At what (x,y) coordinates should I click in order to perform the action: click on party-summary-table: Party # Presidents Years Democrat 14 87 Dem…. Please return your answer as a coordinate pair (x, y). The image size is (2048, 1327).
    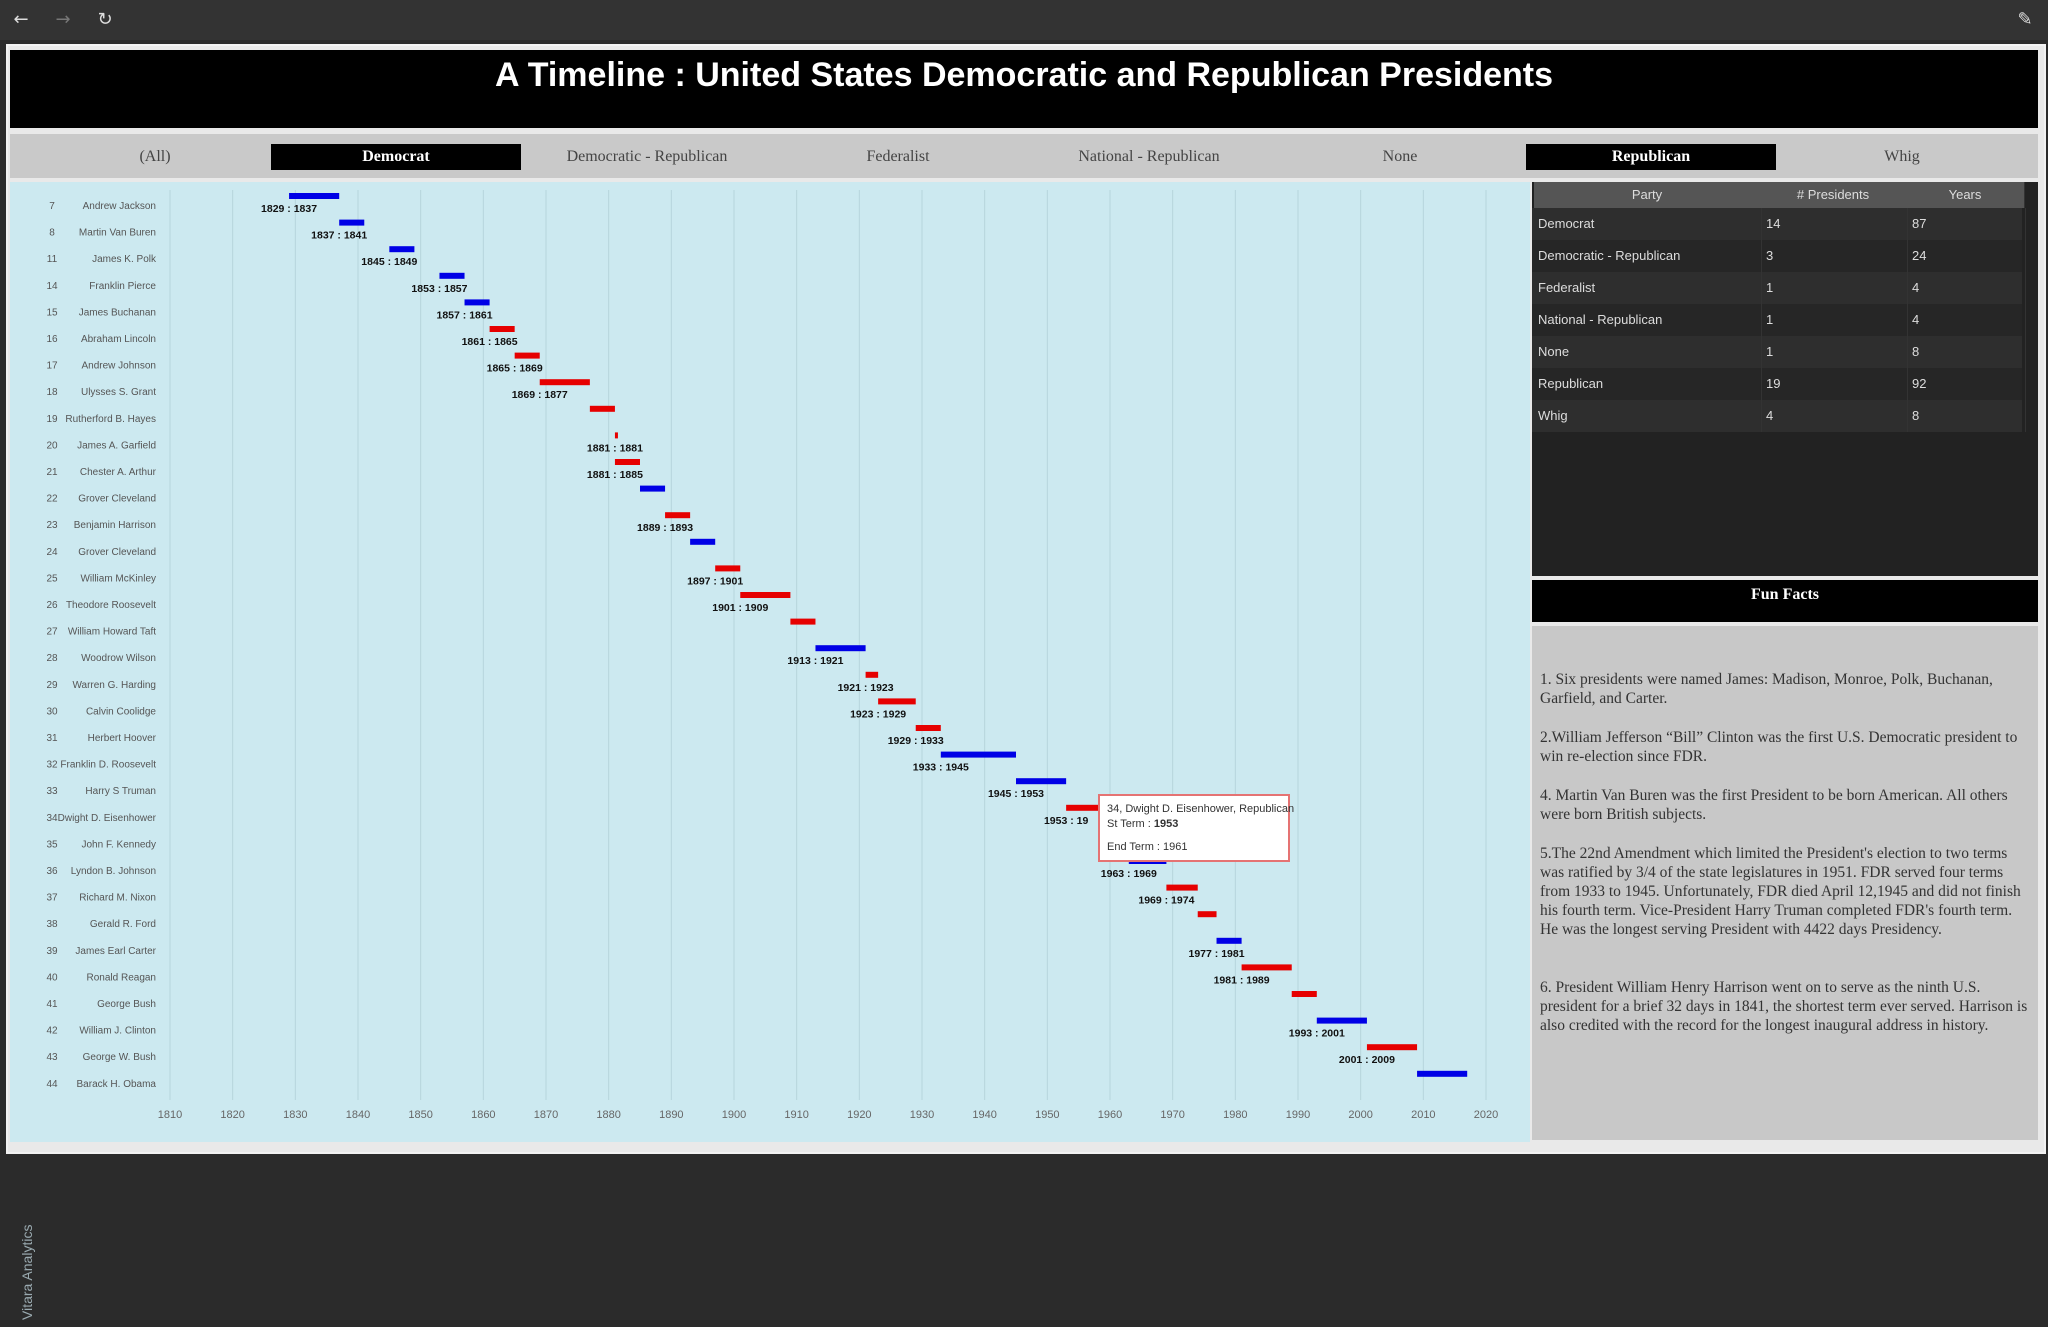
    Looking at the image, I should click on (1785, 379).